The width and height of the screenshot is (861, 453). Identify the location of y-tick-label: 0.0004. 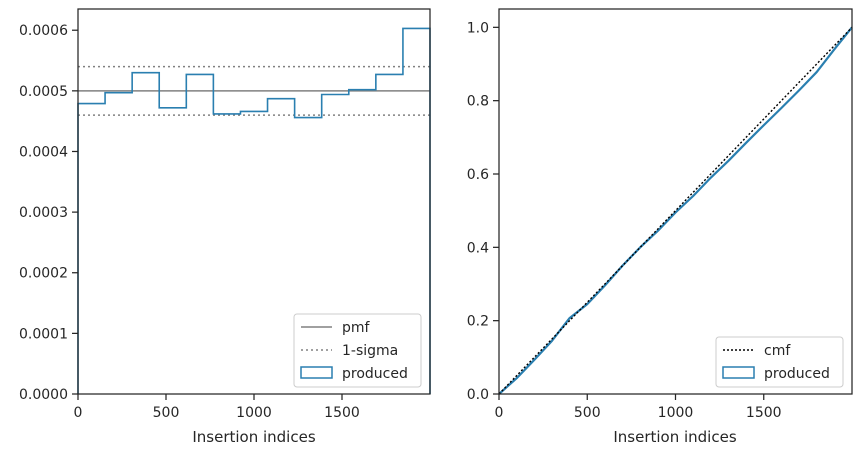
(43, 152).